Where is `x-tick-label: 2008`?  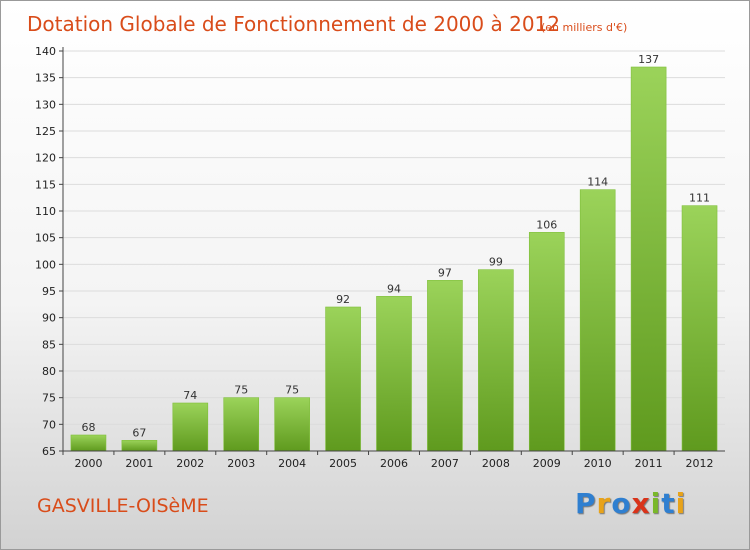
x-tick-label: 2008 is located at coordinates (496, 463).